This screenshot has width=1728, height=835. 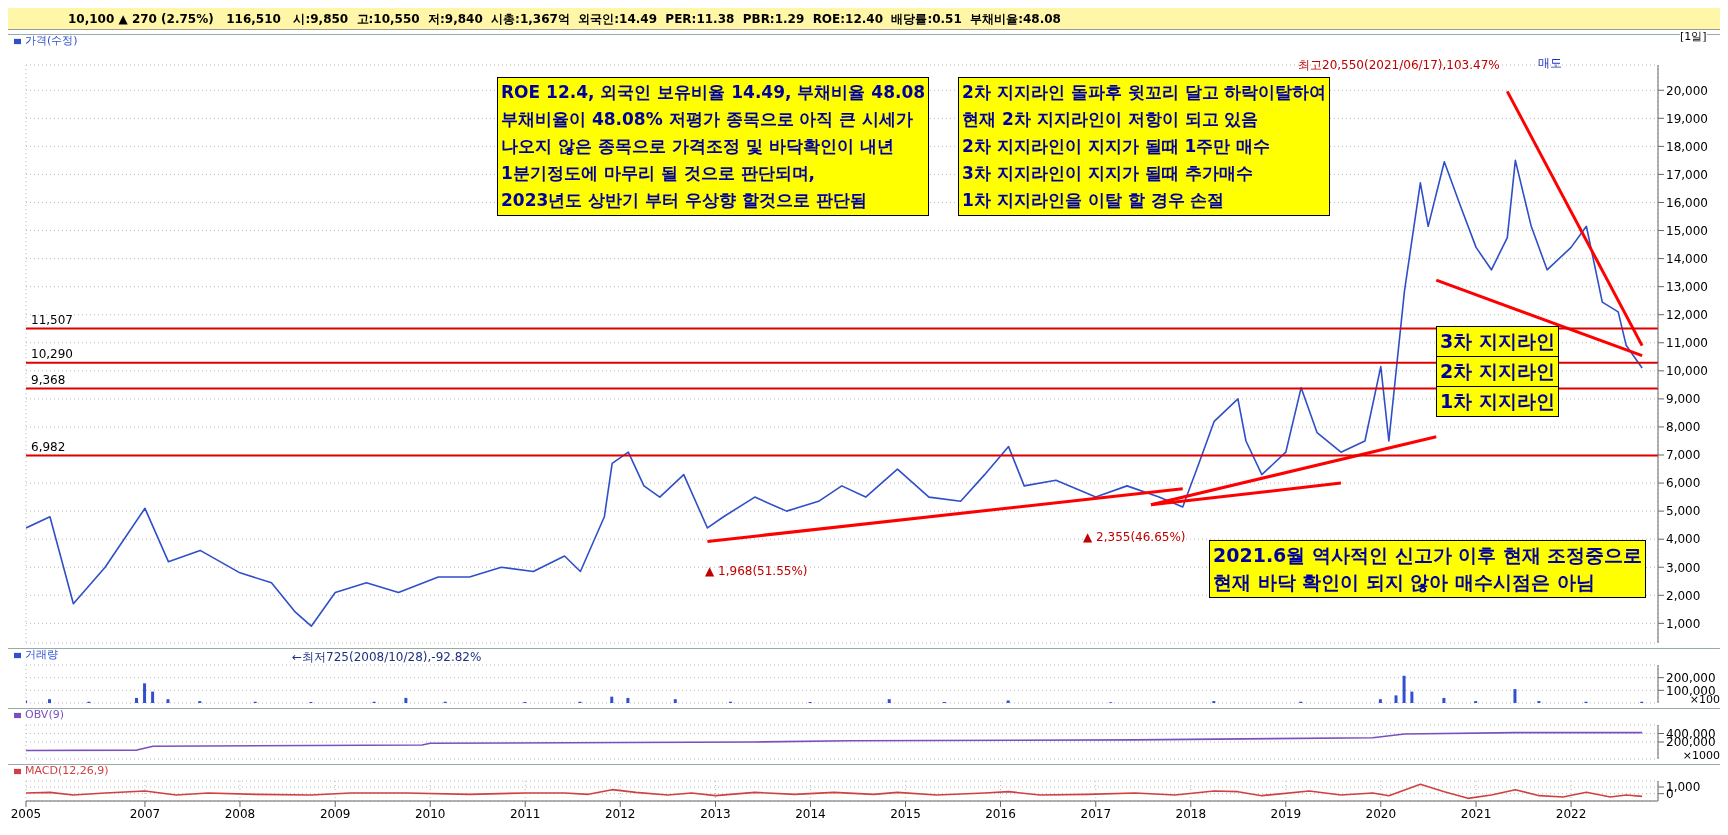 I want to click on y-tick-label: 9,000, so click(x=1683, y=399).